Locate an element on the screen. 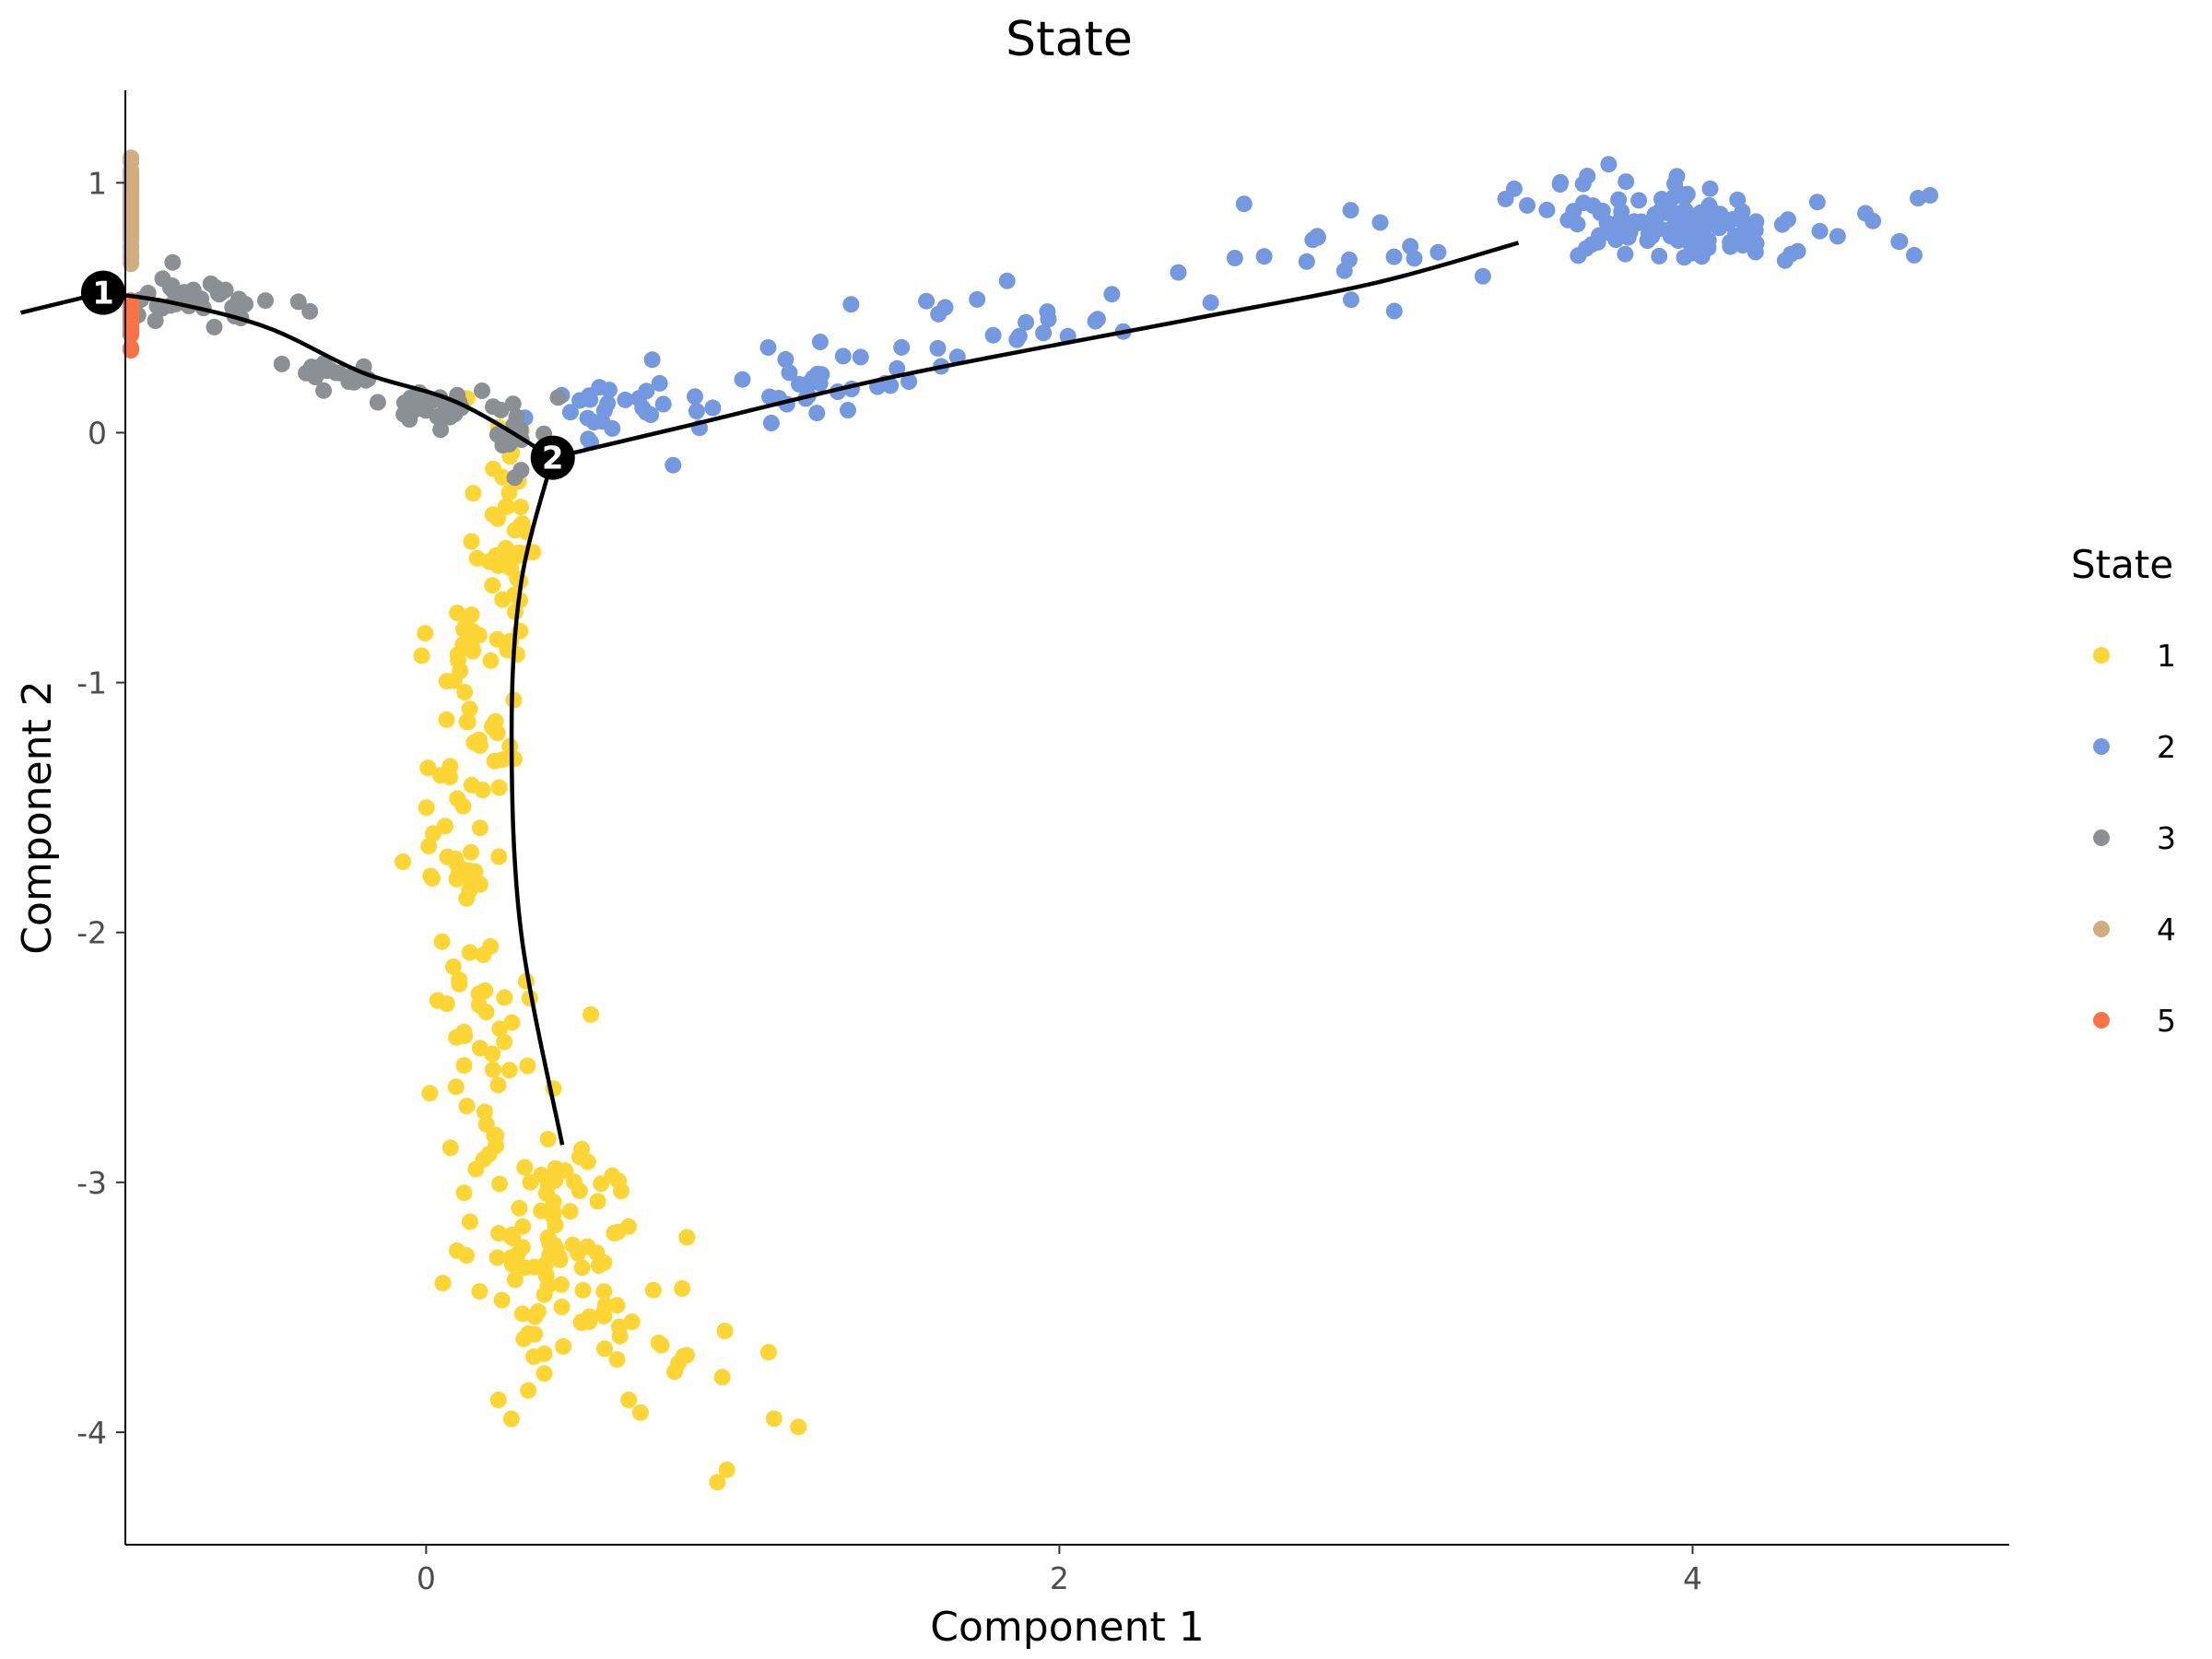 The image size is (2212, 1659). branch-point-label: 1 is located at coordinates (103, 294).